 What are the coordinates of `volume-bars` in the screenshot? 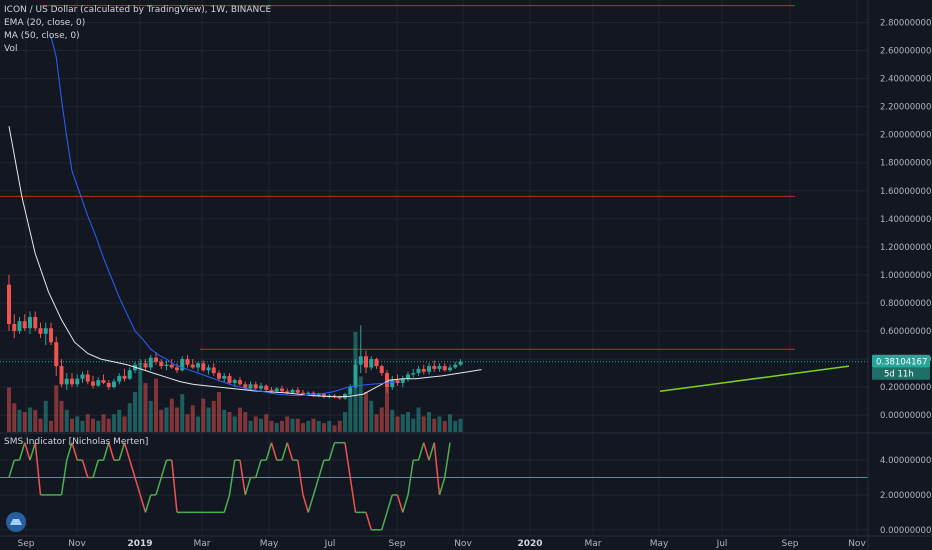 It's located at (235, 382).